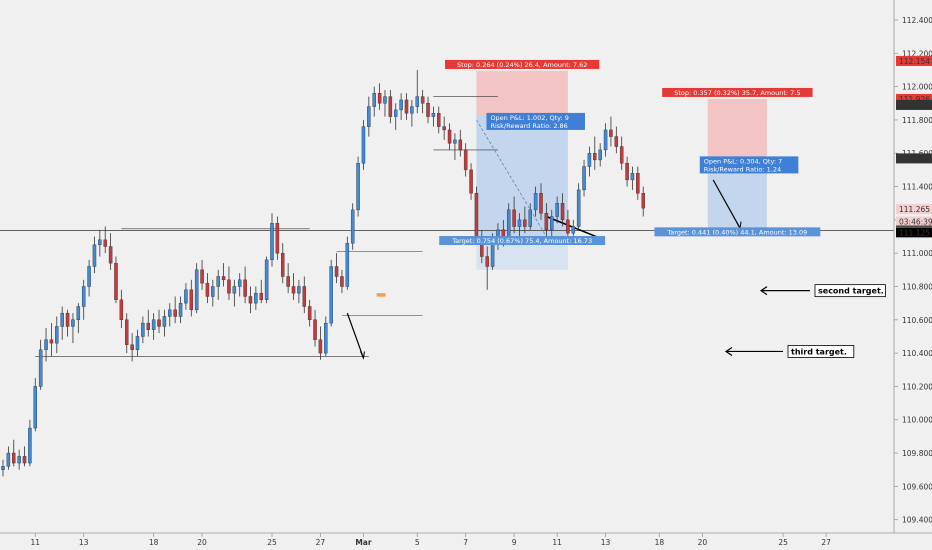  What do you see at coordinates (914, 158) in the screenshot?
I see `price-label-text: 111.569` at bounding box center [914, 158].